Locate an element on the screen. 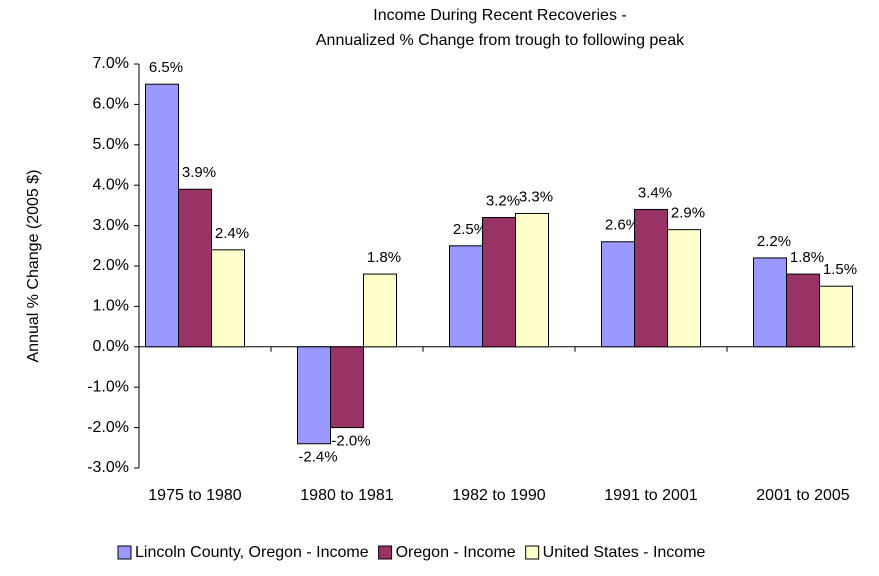 This screenshot has height=576, width=879. value-label: 2.5% is located at coordinates (470, 229).